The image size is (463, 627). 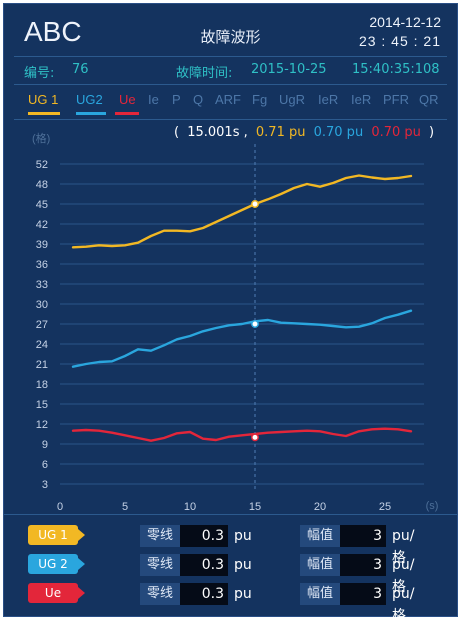 I want to click on x-tick-label: 20, so click(x=320, y=507).